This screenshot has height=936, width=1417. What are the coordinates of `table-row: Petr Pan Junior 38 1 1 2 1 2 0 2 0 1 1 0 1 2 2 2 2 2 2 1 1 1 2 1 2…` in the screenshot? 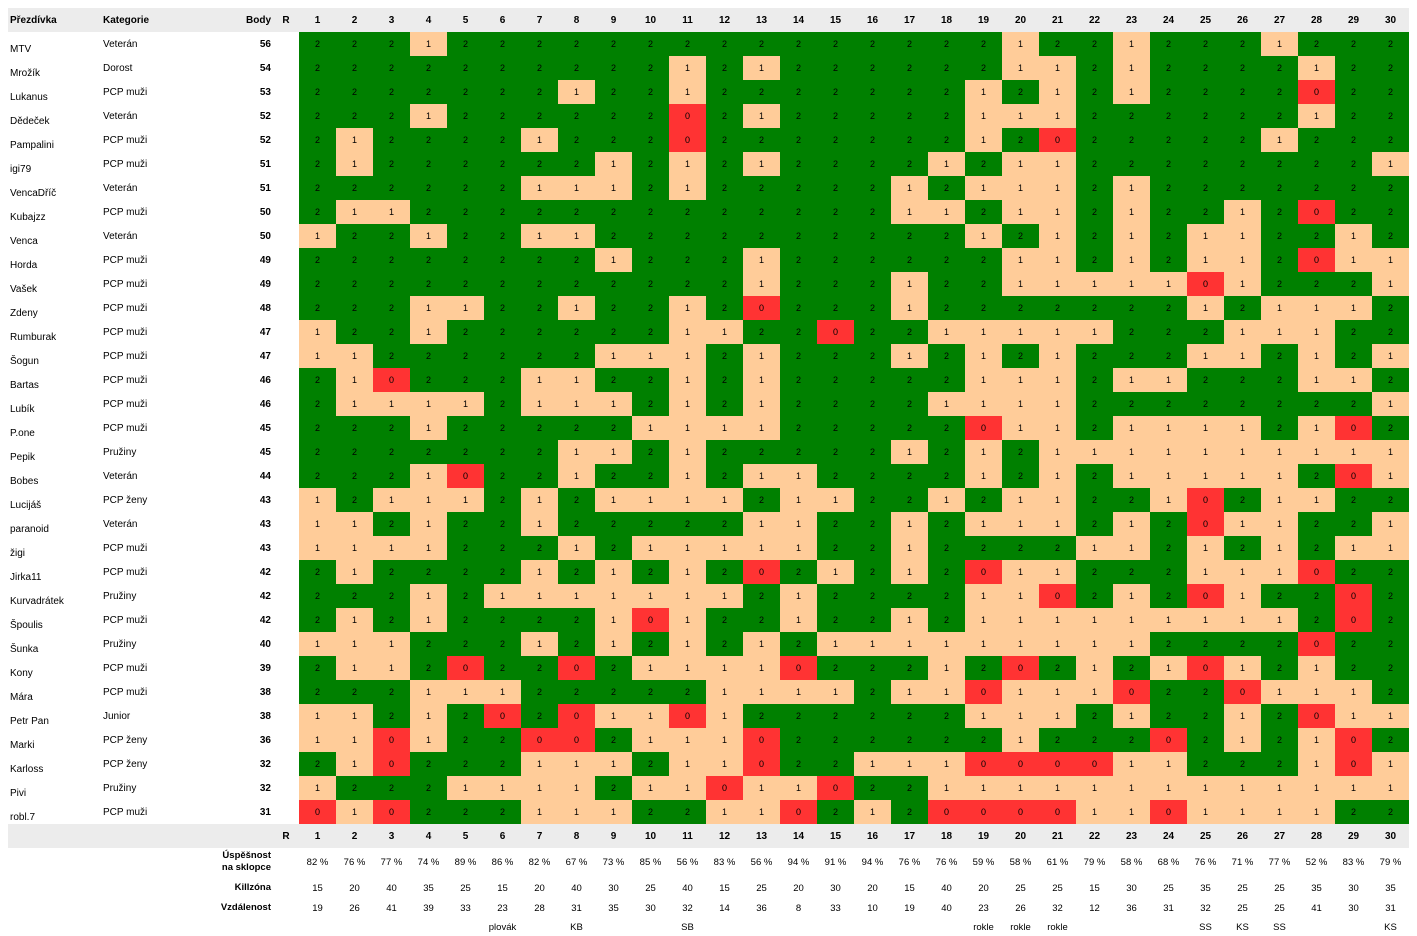 It's located at (708, 716).